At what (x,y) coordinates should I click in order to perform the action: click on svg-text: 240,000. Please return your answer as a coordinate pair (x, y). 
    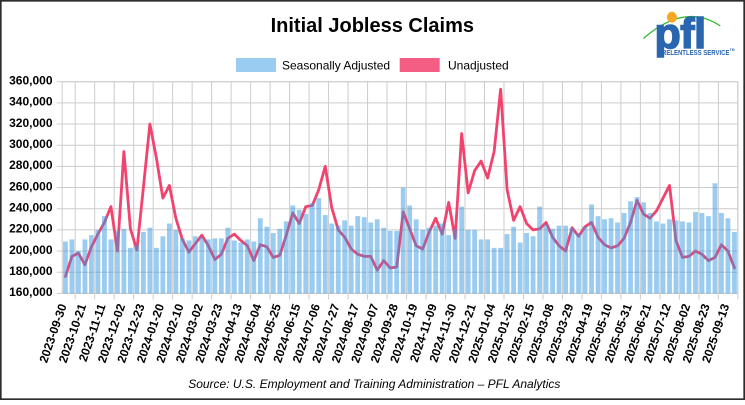
    Looking at the image, I should click on (31, 208).